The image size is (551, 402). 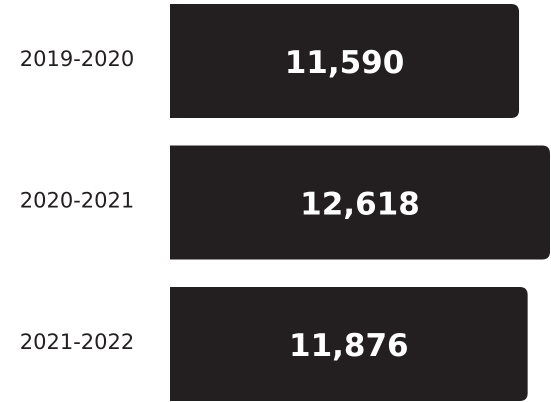 I want to click on category-label: 2021-2022, so click(x=77, y=342).